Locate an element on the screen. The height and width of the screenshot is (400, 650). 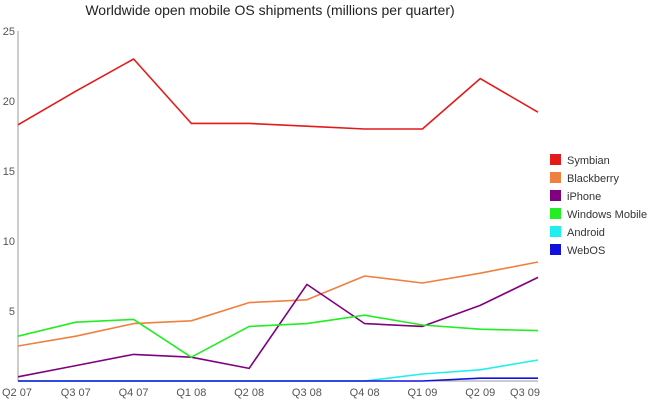
y-tick-label: 15 is located at coordinates (9, 172).